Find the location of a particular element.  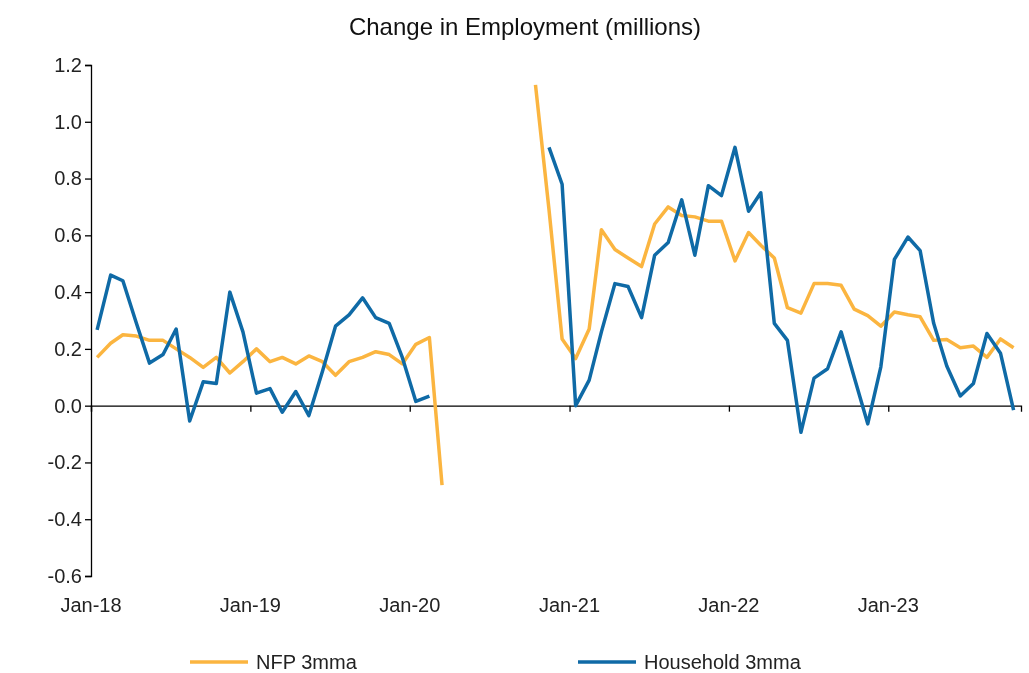

y-tick-label: 0.4 is located at coordinates (68, 292).